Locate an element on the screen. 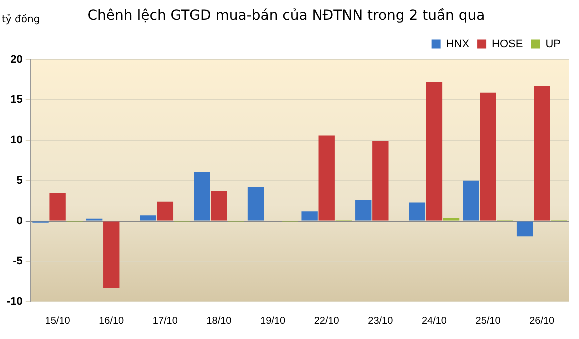 The height and width of the screenshot is (339, 579). x-tick-label: 19/10 is located at coordinates (273, 321).